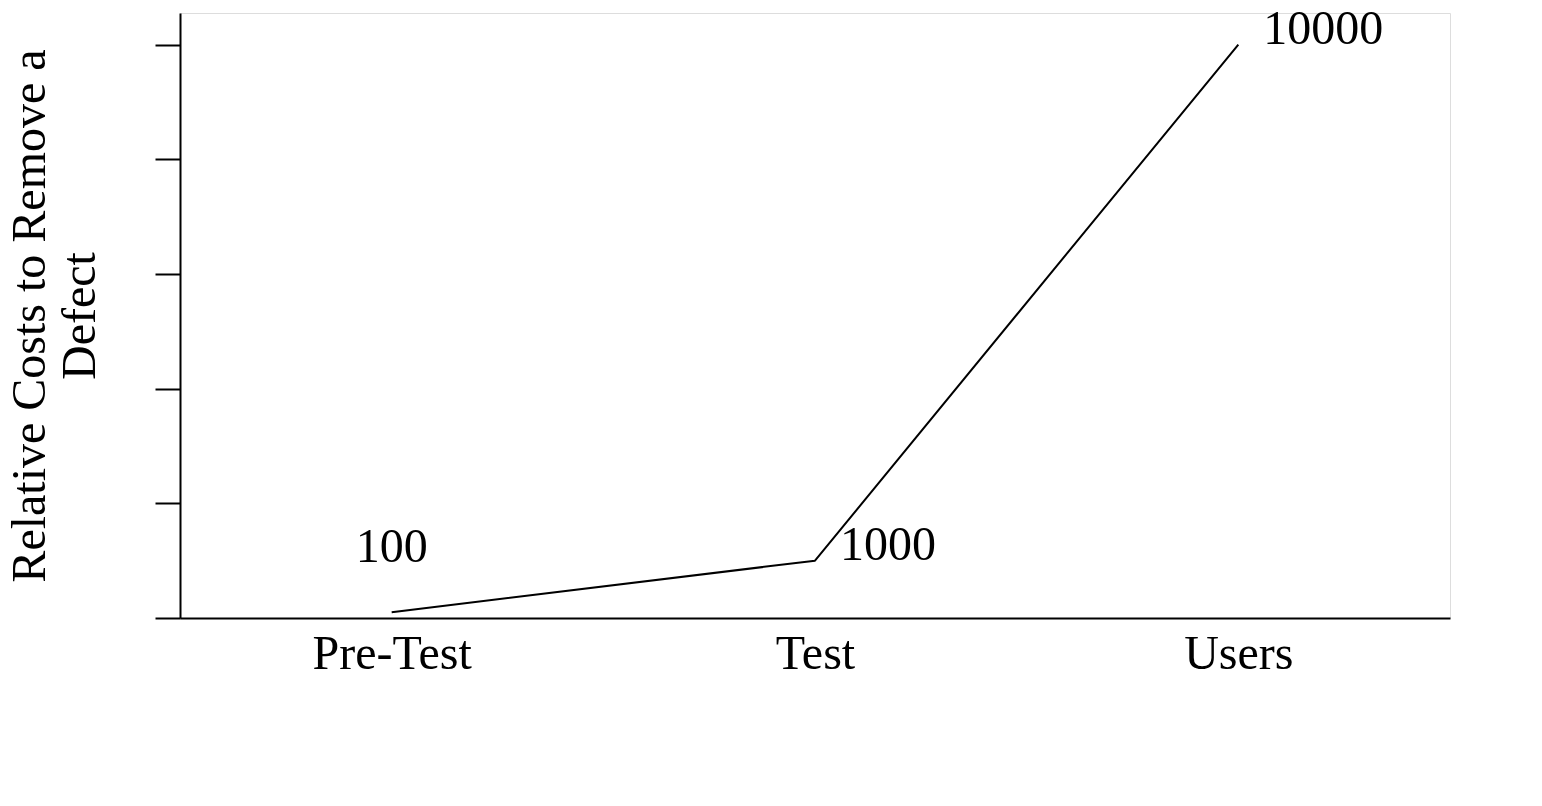 Image resolution: width=1542 pixels, height=806 pixels. What do you see at coordinates (888, 543) in the screenshot?
I see `data-label: 1000` at bounding box center [888, 543].